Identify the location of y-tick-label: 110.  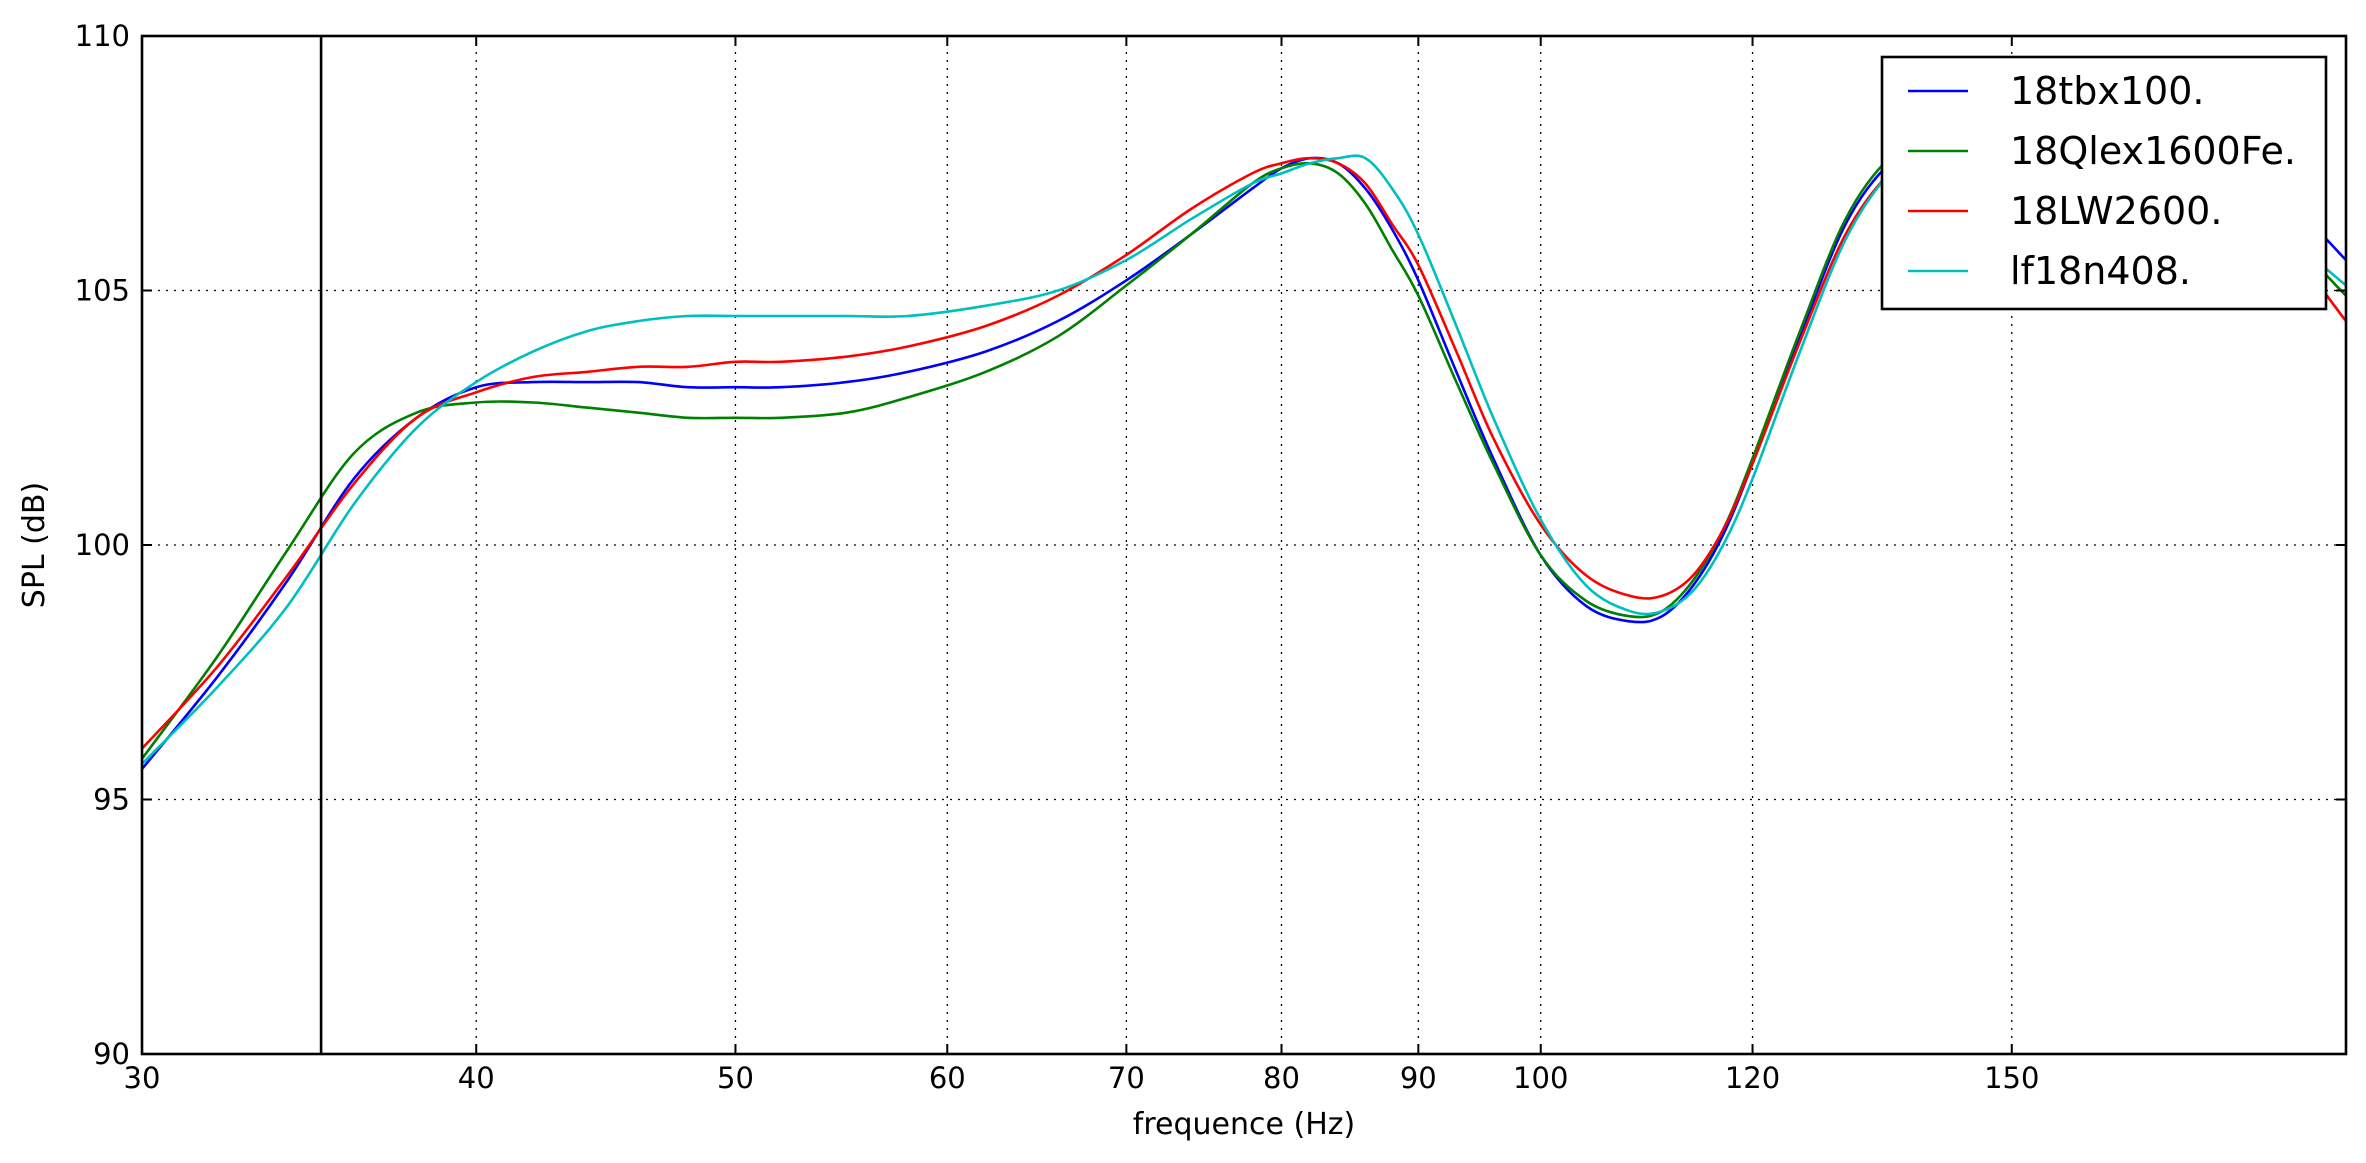
(102, 36).